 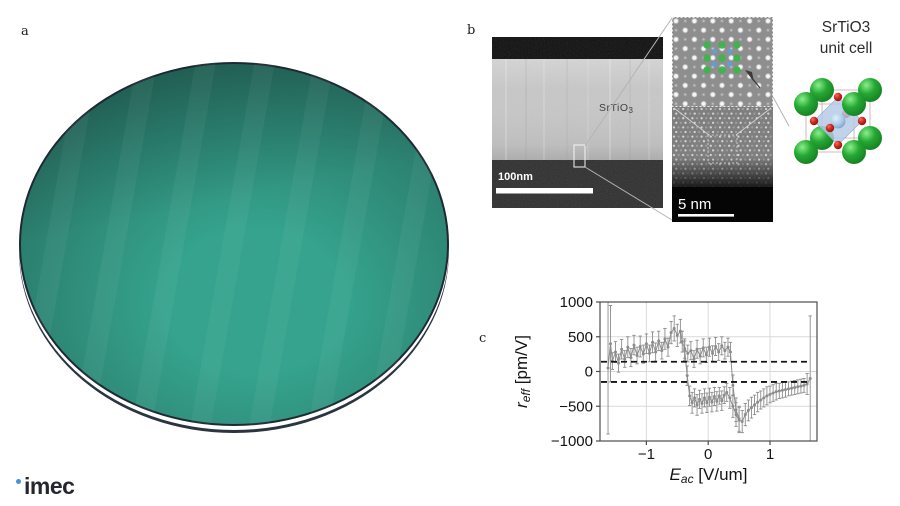 What do you see at coordinates (616, 108) in the screenshot?
I see `tem-material-label: SrTiO3` at bounding box center [616, 108].